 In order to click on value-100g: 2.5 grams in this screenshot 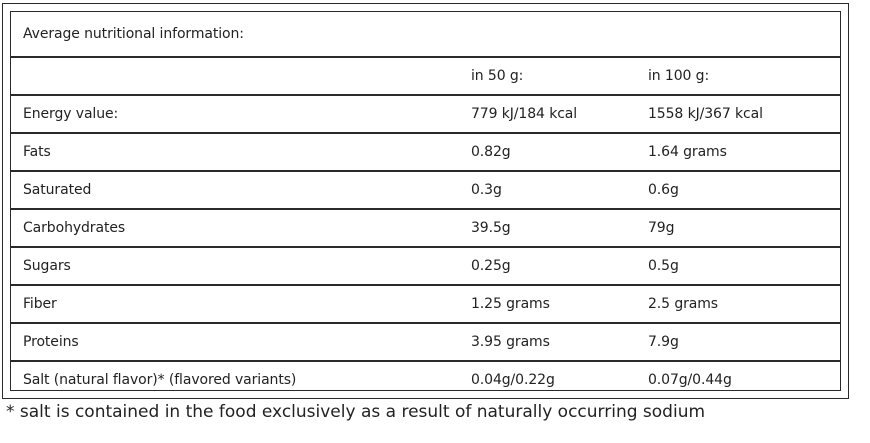, I will do `click(738, 303)`.